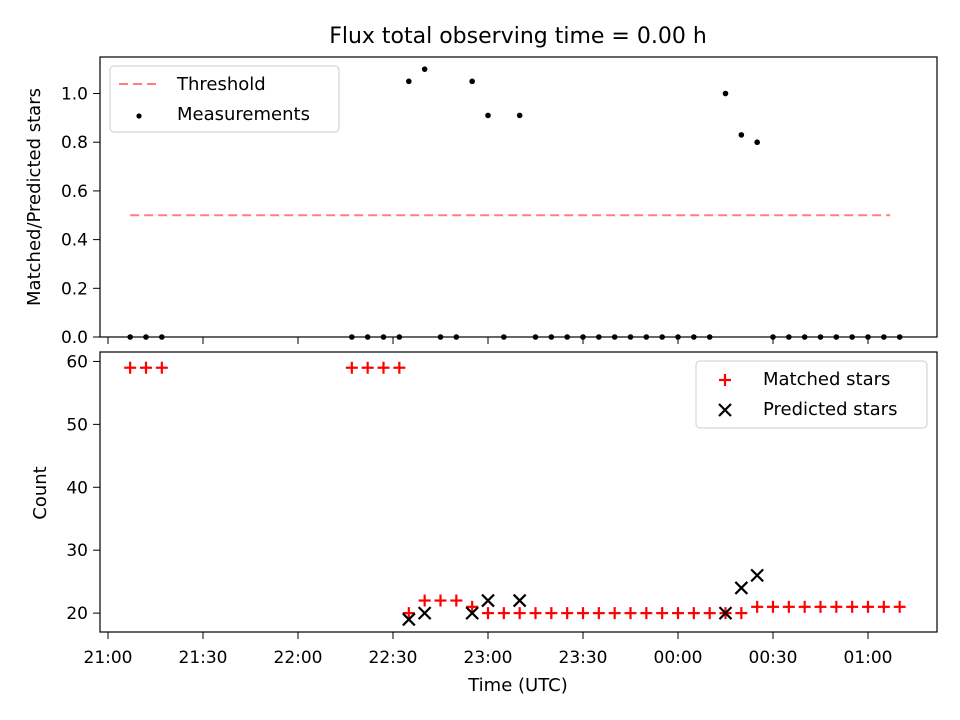 Image resolution: width=960 pixels, height=720 pixels. Describe the element at coordinates (393, 658) in the screenshot. I see `bottom-x-tick-label: 22:30` at that location.